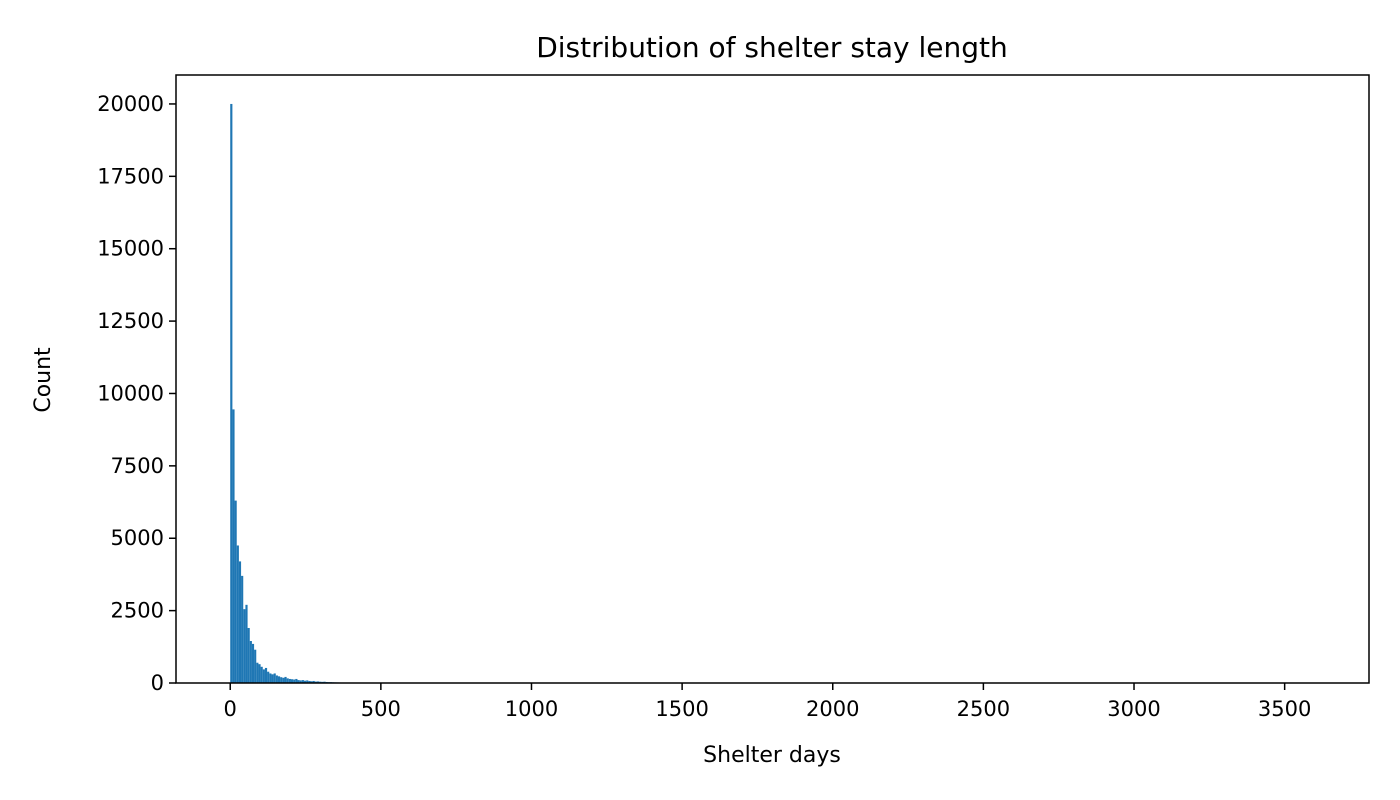 The width and height of the screenshot is (1400, 800). I want to click on x-tick-label: 1000, so click(531, 709).